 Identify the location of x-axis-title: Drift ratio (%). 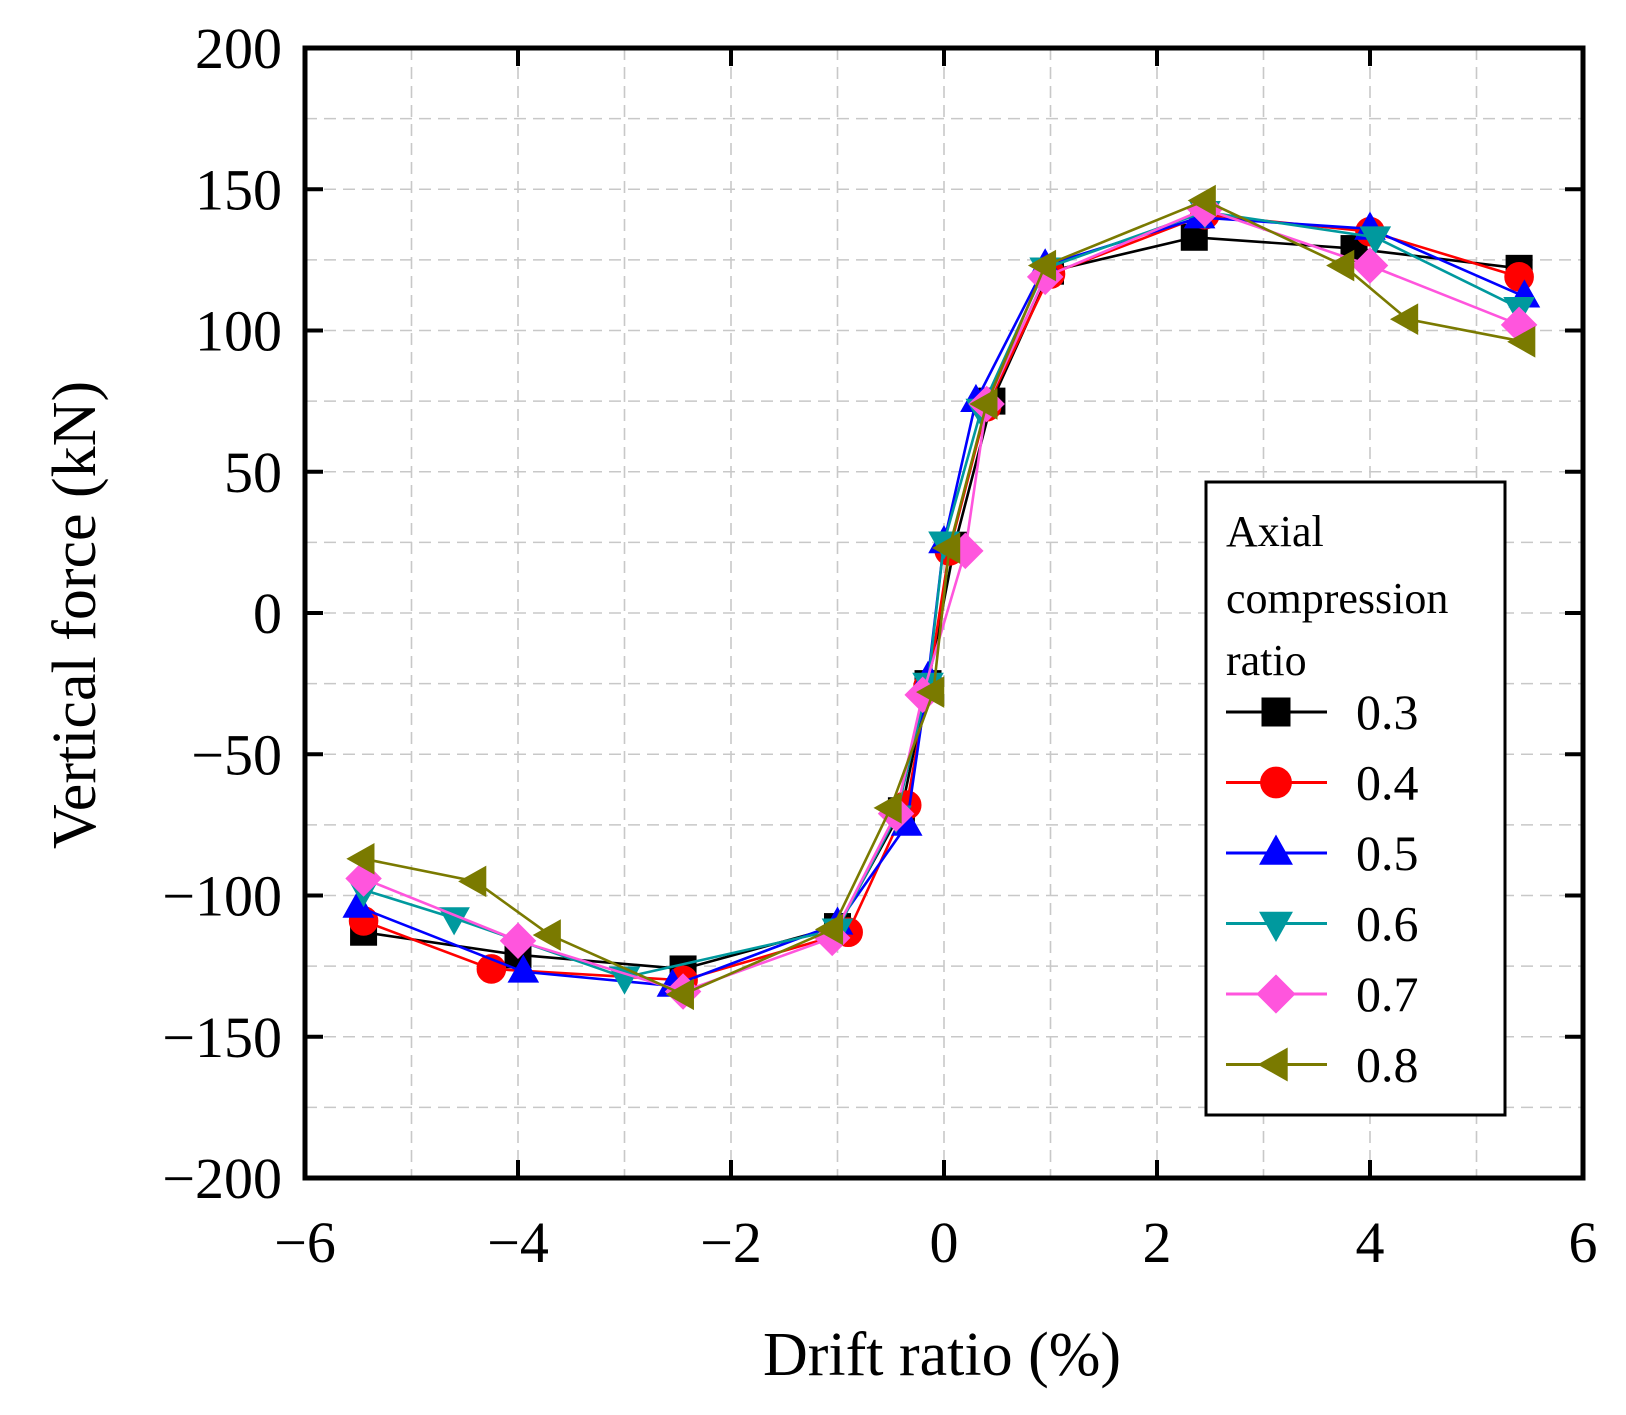
(942, 1355).